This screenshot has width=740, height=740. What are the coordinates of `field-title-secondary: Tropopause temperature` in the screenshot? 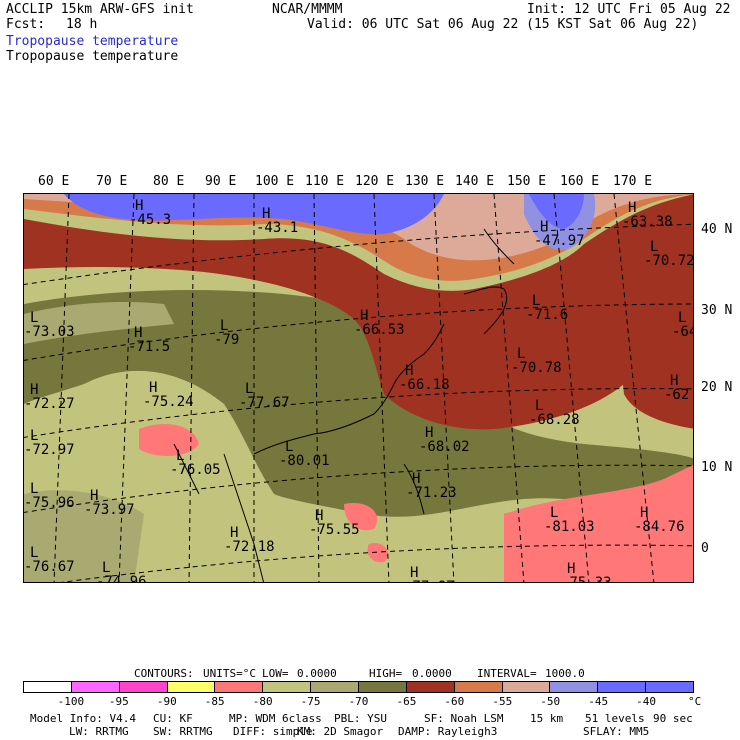 It's located at (92, 56).